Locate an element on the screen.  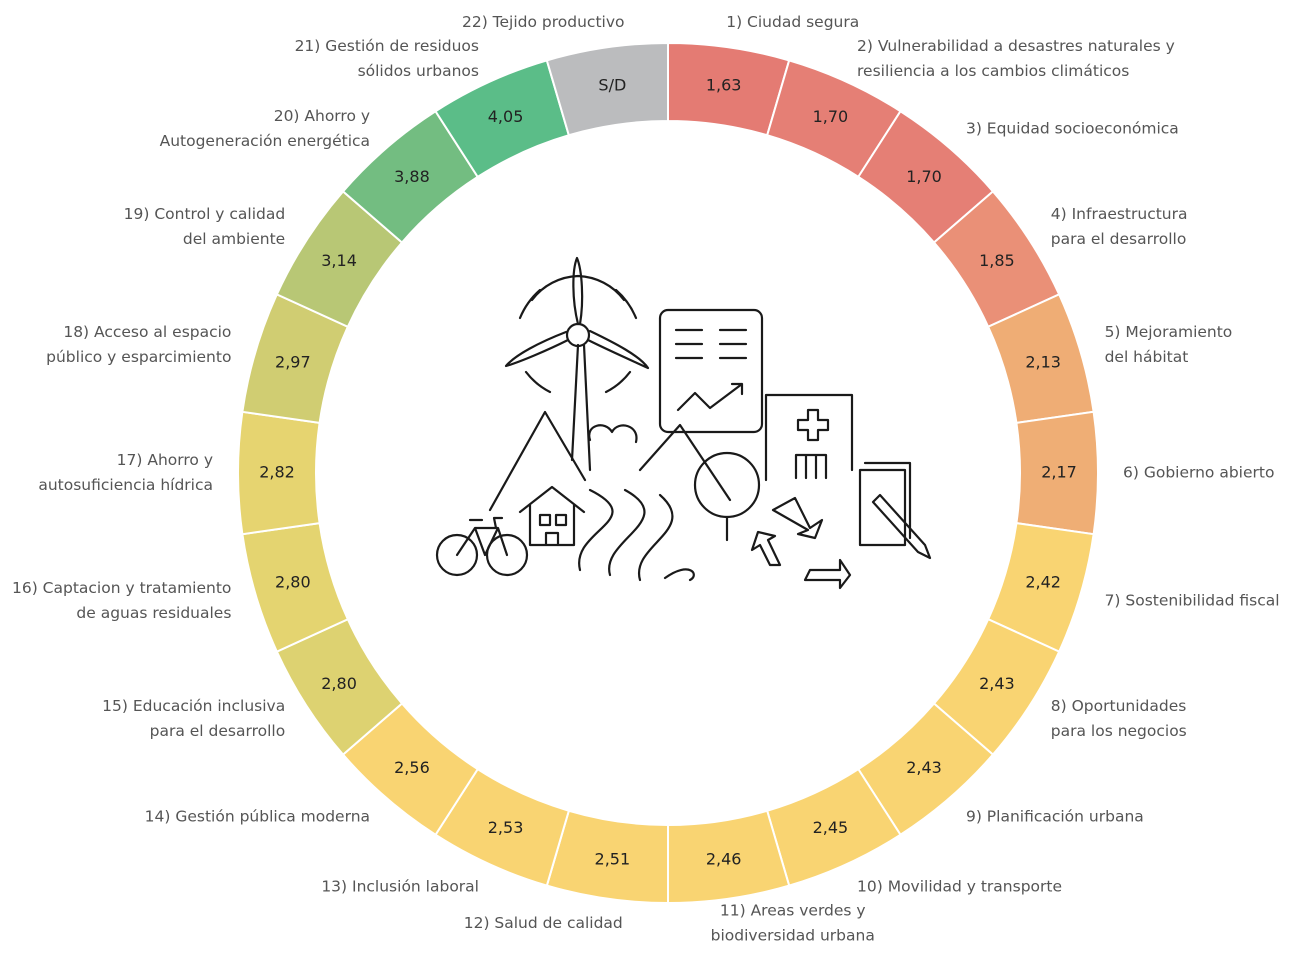
category-label: 4) Infraestructura is located at coordinates (1119, 214).